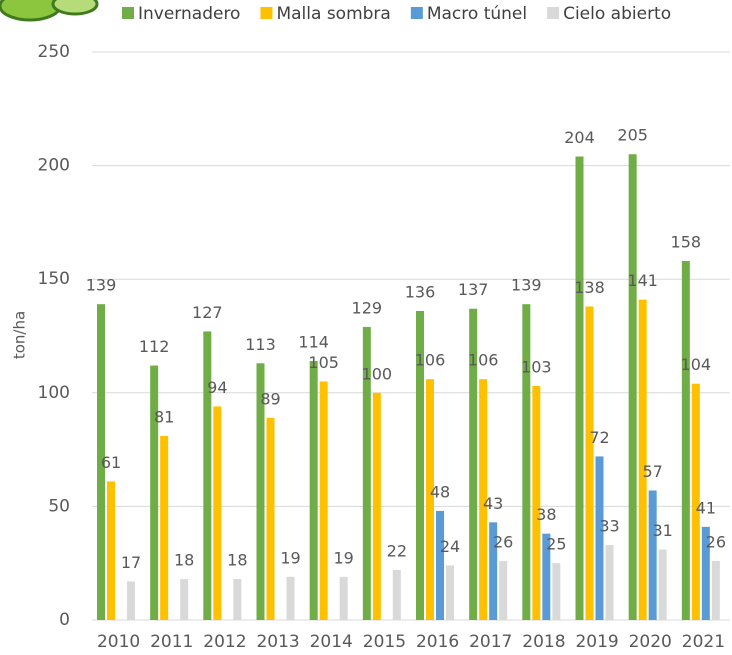 This screenshot has height=655, width=732. Describe the element at coordinates (131, 562) in the screenshot. I see `data-label: 17` at that location.